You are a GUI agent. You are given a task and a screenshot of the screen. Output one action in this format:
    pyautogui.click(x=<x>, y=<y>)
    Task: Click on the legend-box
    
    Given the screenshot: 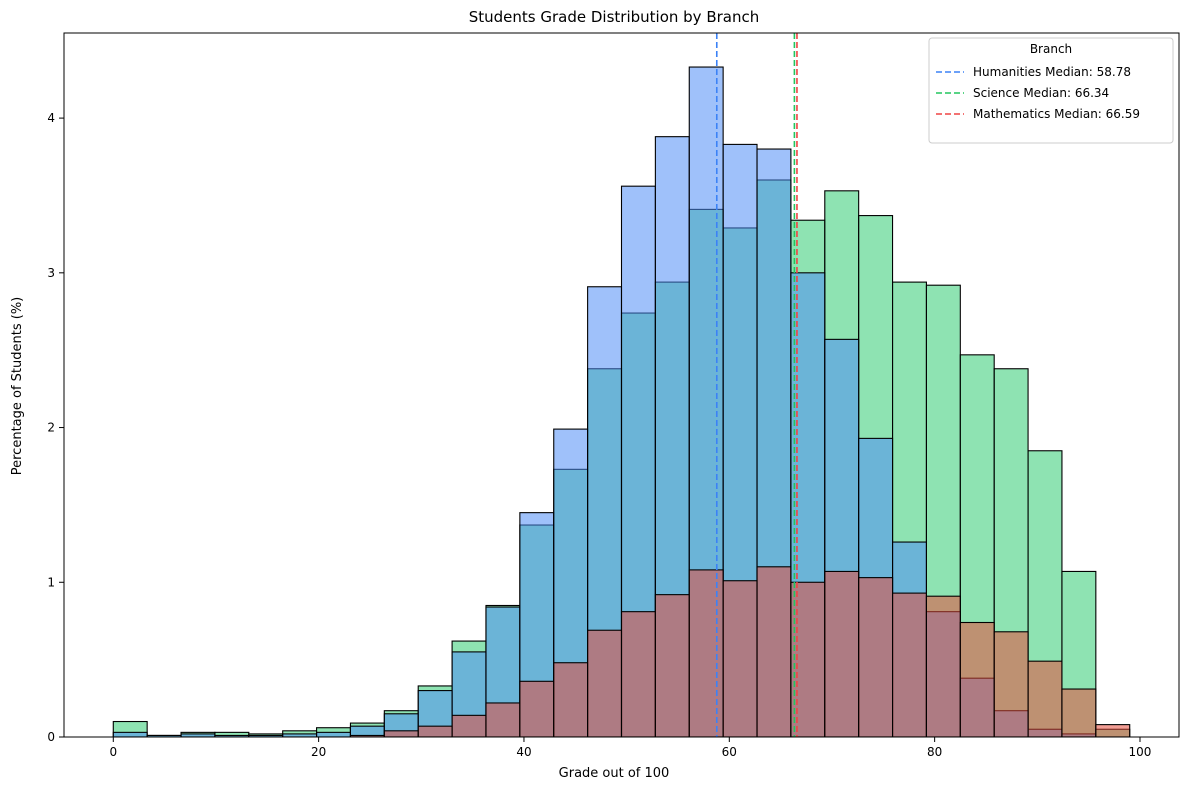 What is the action you would take?
    pyautogui.click(x=1051, y=90)
    